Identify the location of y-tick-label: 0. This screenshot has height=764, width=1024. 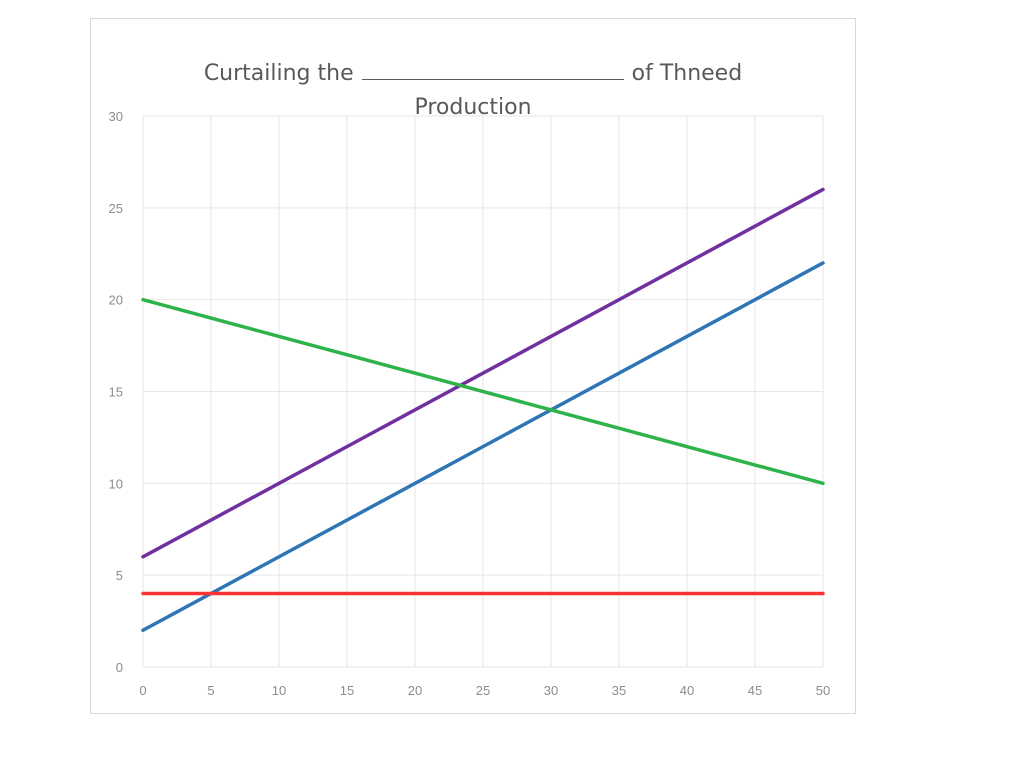
(119, 667).